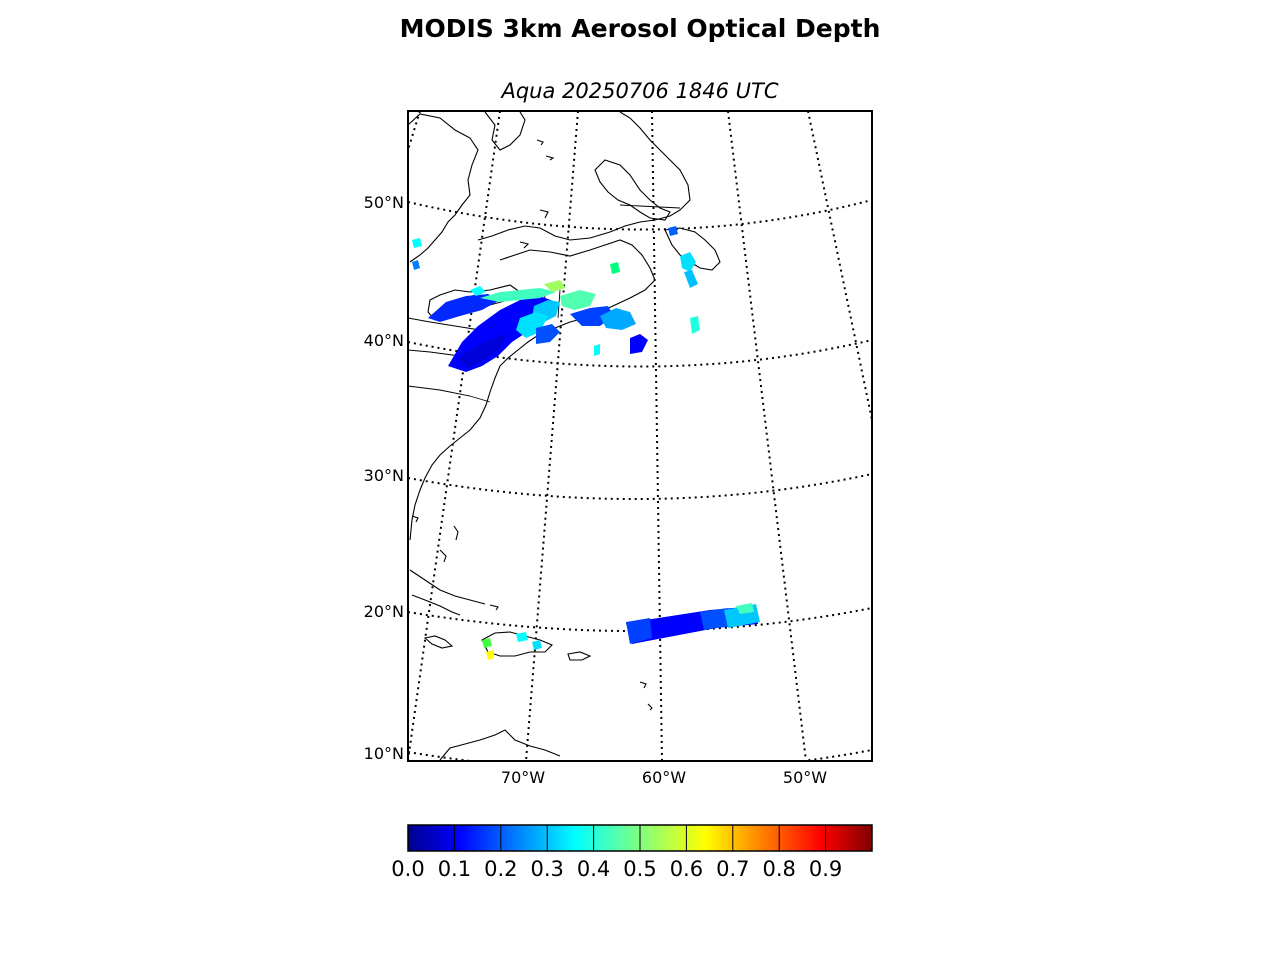  Describe the element at coordinates (384, 611) in the screenshot. I see `lat-label-20n: 20°N` at that location.